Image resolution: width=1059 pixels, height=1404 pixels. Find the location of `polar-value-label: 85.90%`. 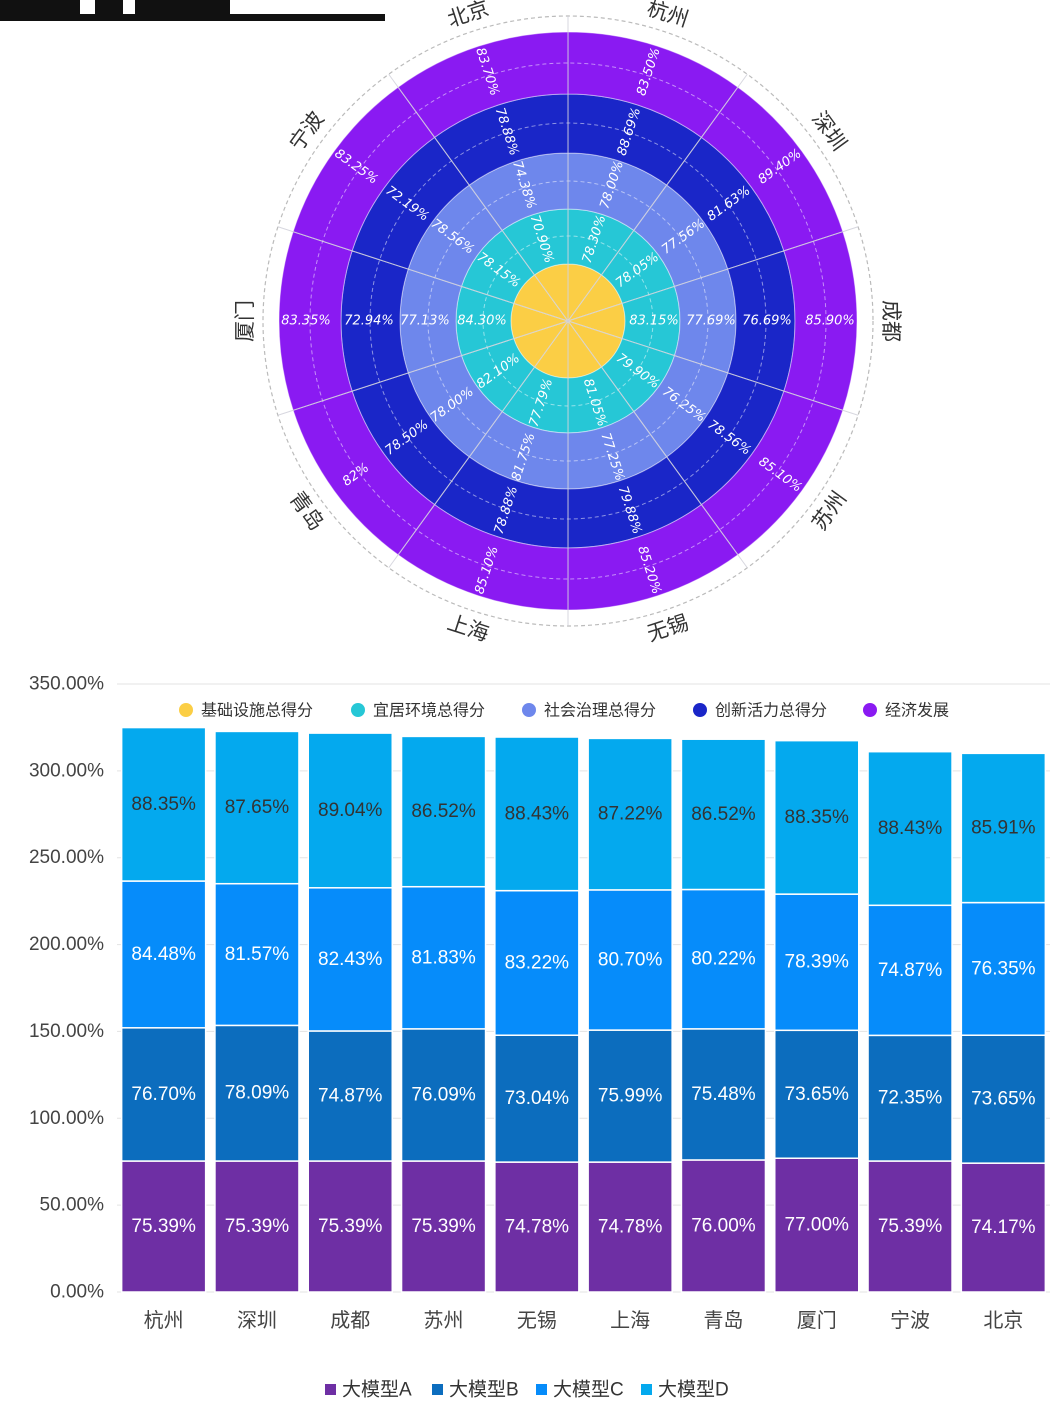

polar-value-label: 85.90% is located at coordinates (830, 321).